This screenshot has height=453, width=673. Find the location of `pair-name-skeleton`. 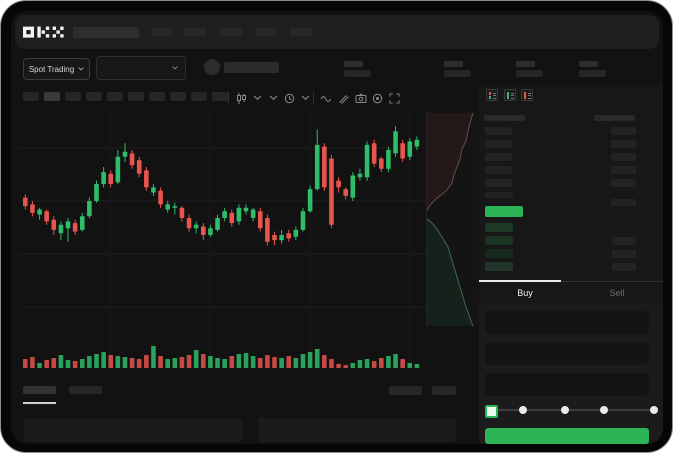

pair-name-skeleton is located at coordinates (251, 67).